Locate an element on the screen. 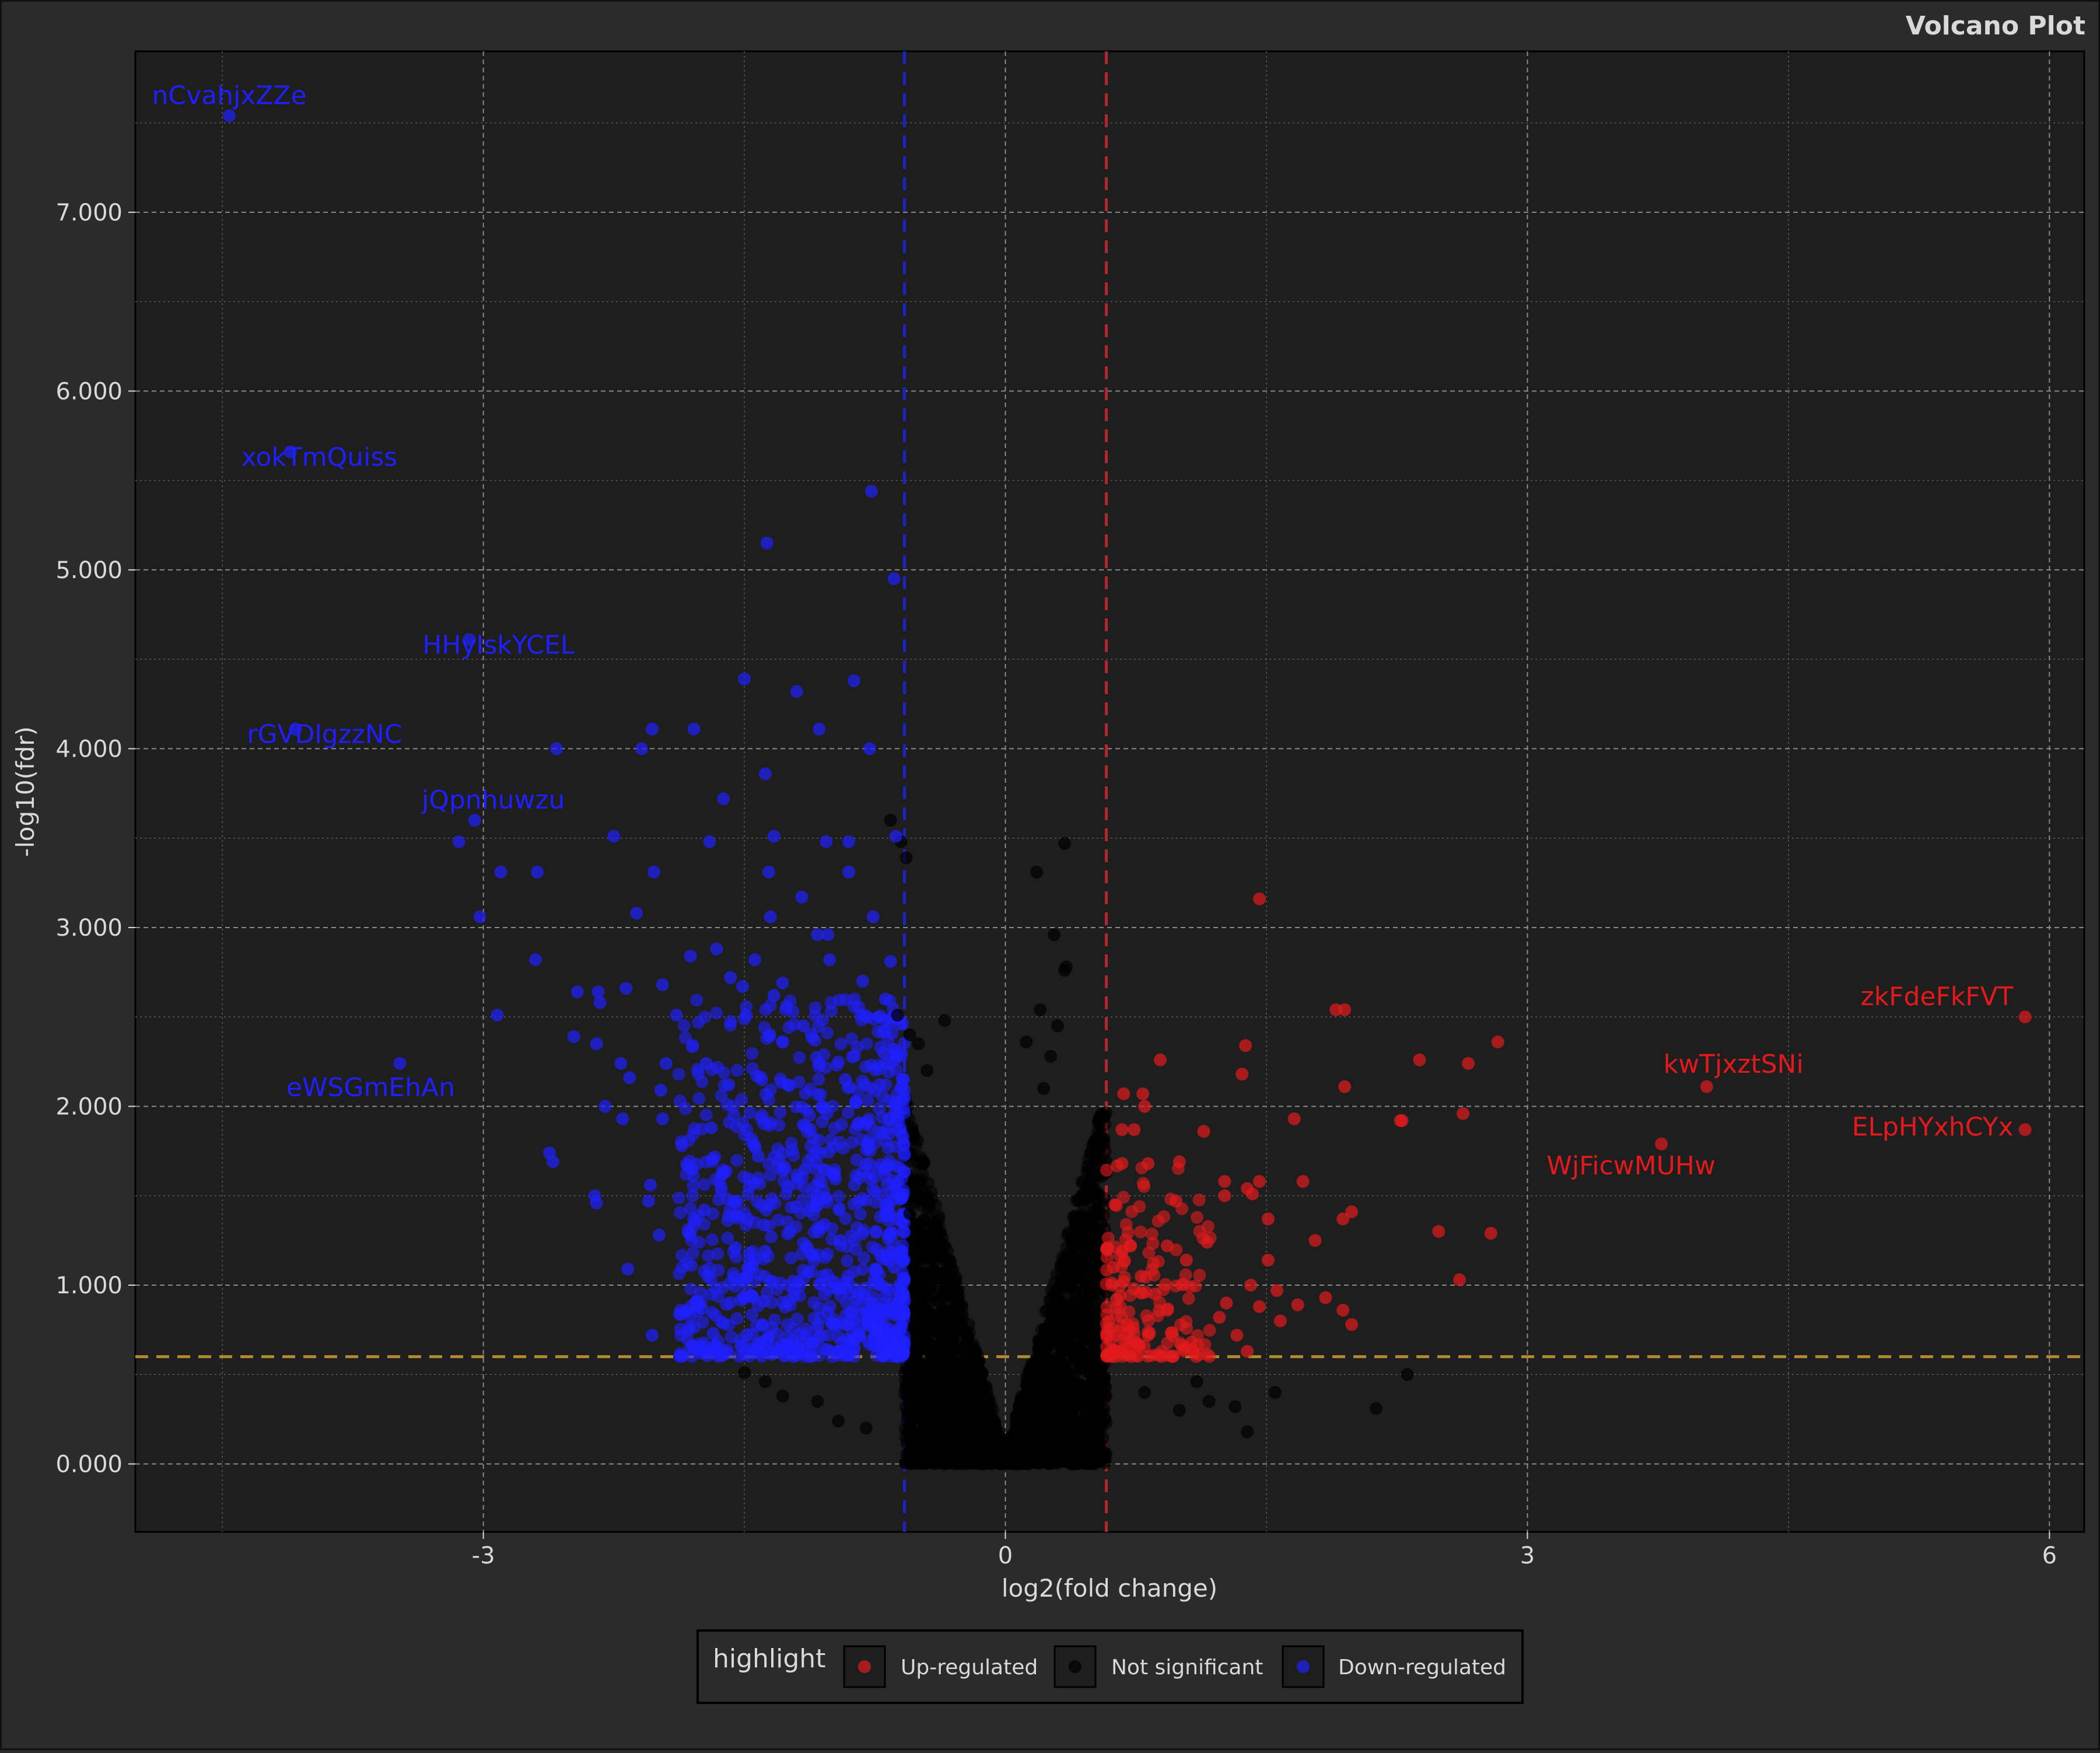  legend-swatch-down-regulated is located at coordinates (1303, 1666).